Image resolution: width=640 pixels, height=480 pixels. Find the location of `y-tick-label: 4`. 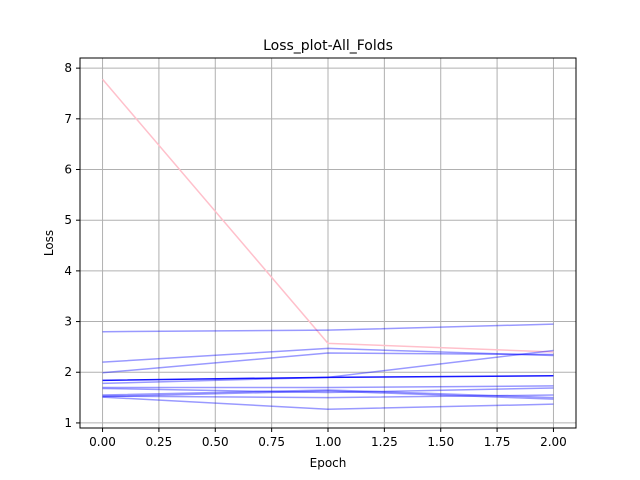

y-tick-label: 4 is located at coordinates (68, 271).